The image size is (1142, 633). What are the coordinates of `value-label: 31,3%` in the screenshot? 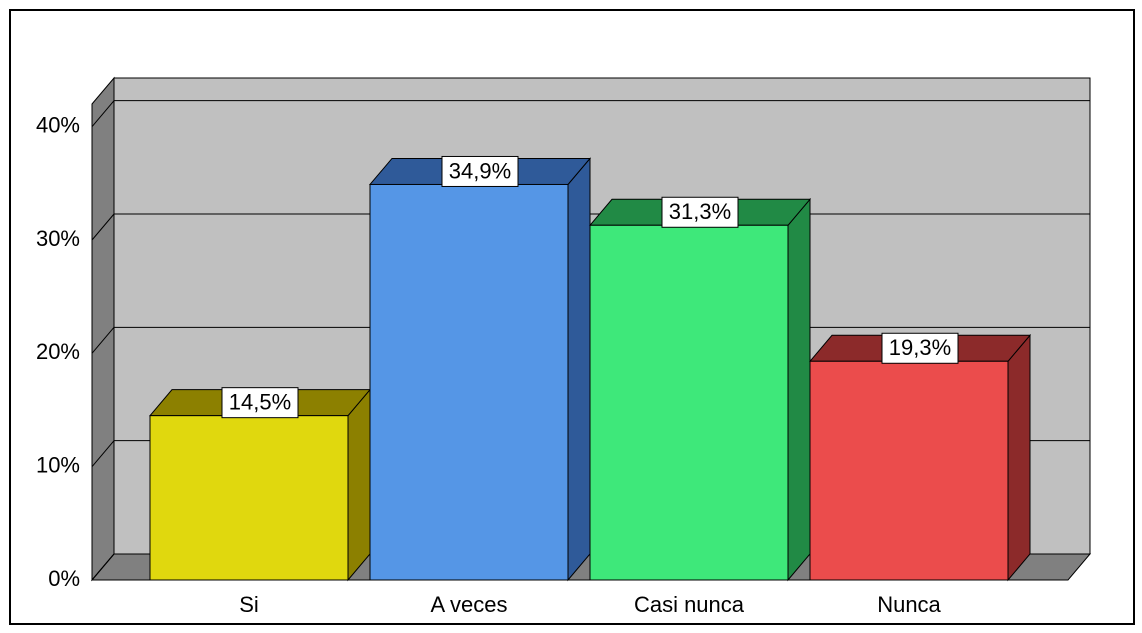 It's located at (700, 211).